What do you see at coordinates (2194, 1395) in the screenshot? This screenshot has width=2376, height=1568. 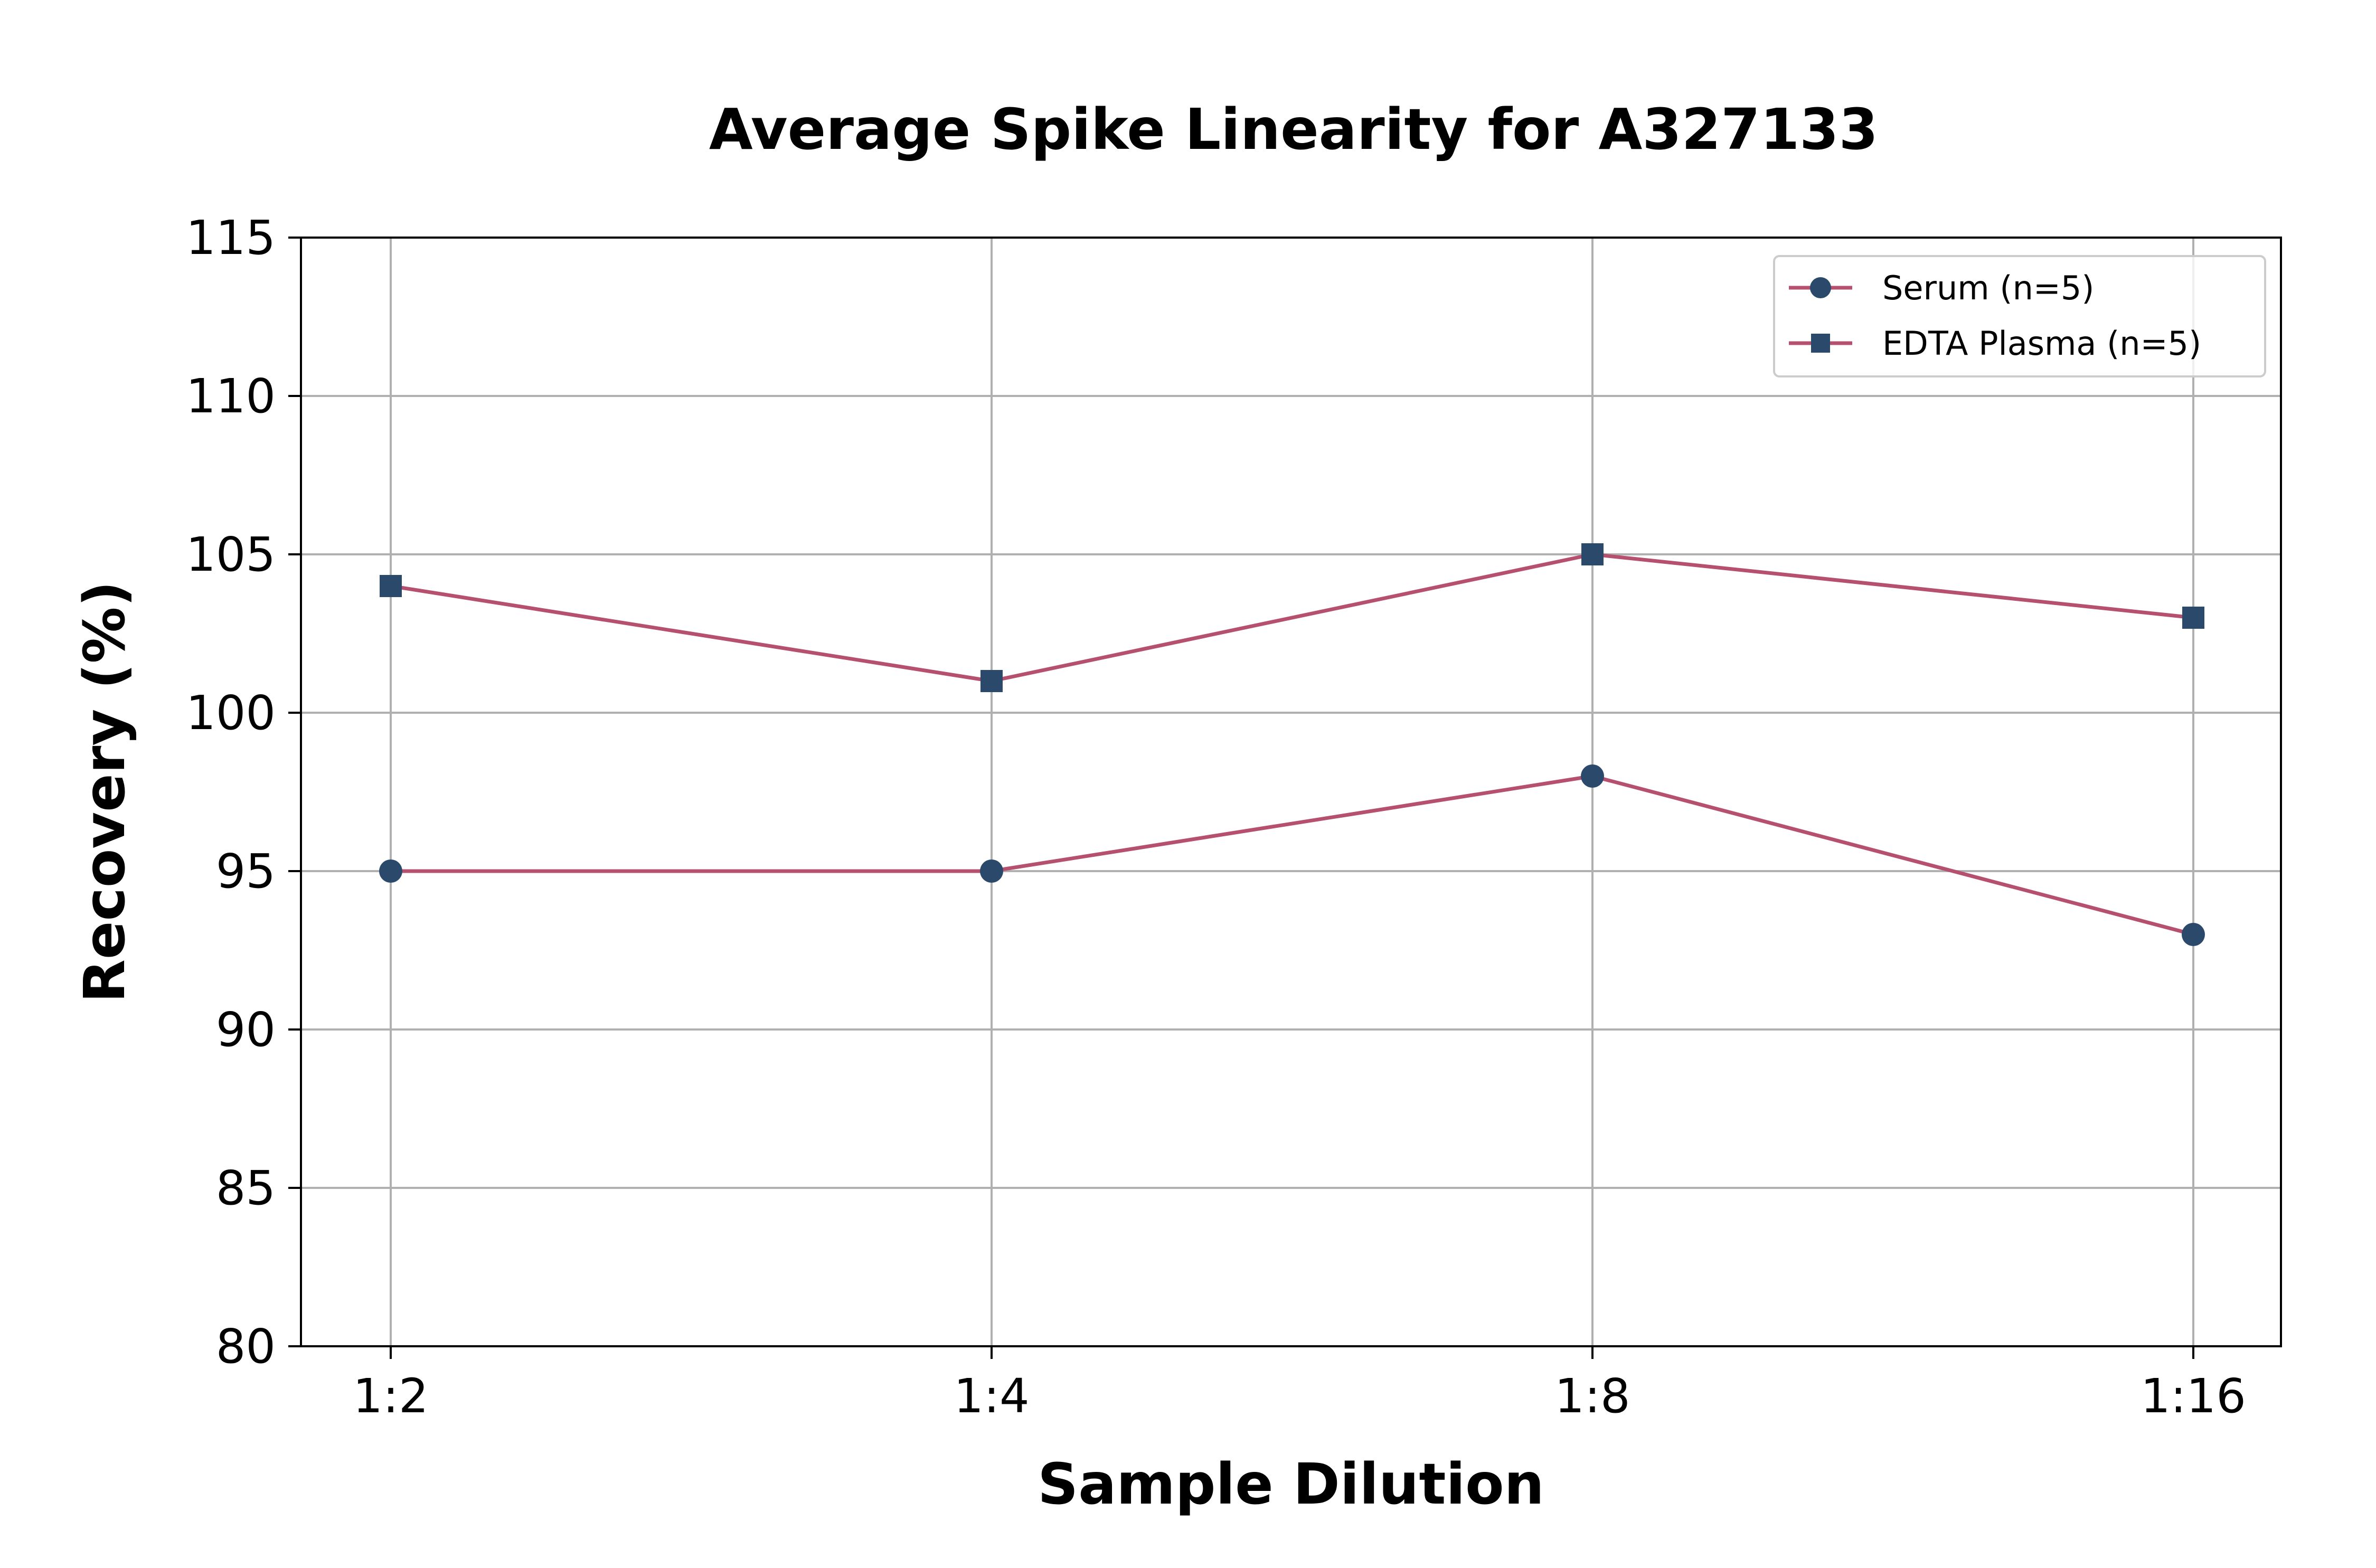 I see `x-tick-label: 1:16` at bounding box center [2194, 1395].